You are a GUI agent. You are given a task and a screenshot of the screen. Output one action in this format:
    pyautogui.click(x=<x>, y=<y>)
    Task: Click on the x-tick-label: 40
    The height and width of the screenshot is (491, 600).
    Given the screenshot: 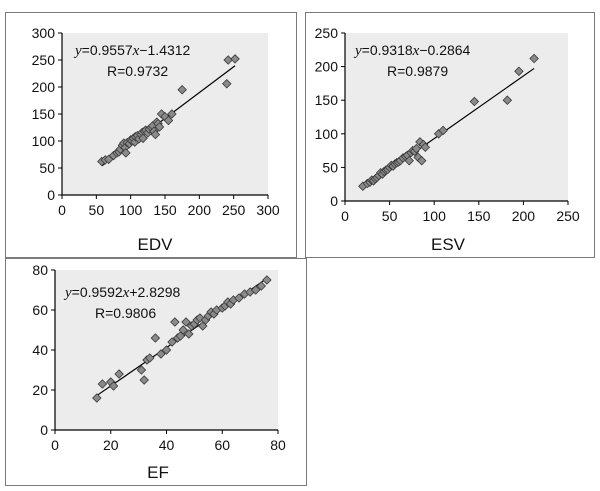 What is the action you would take?
    pyautogui.click(x=167, y=445)
    